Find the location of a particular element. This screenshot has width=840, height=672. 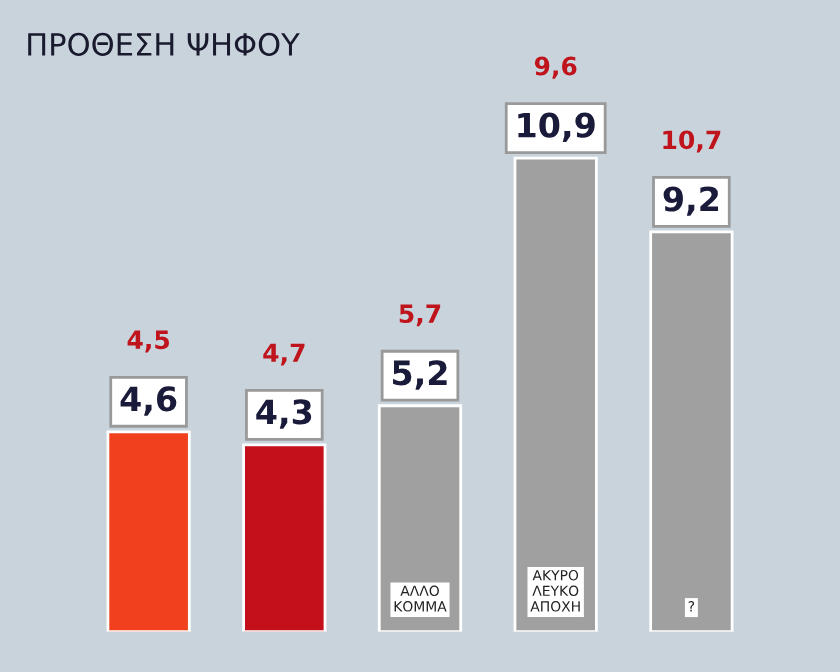

annotation: 5,7 is located at coordinates (420, 315).